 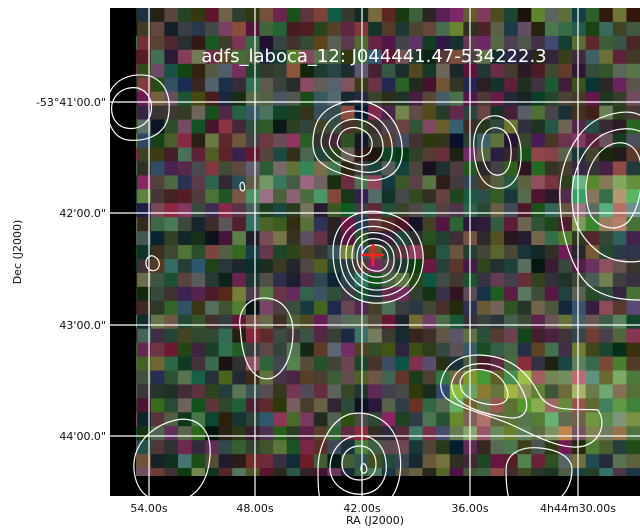 I want to click on dec-tick-label: 44'00.0", so click(x=82, y=436).